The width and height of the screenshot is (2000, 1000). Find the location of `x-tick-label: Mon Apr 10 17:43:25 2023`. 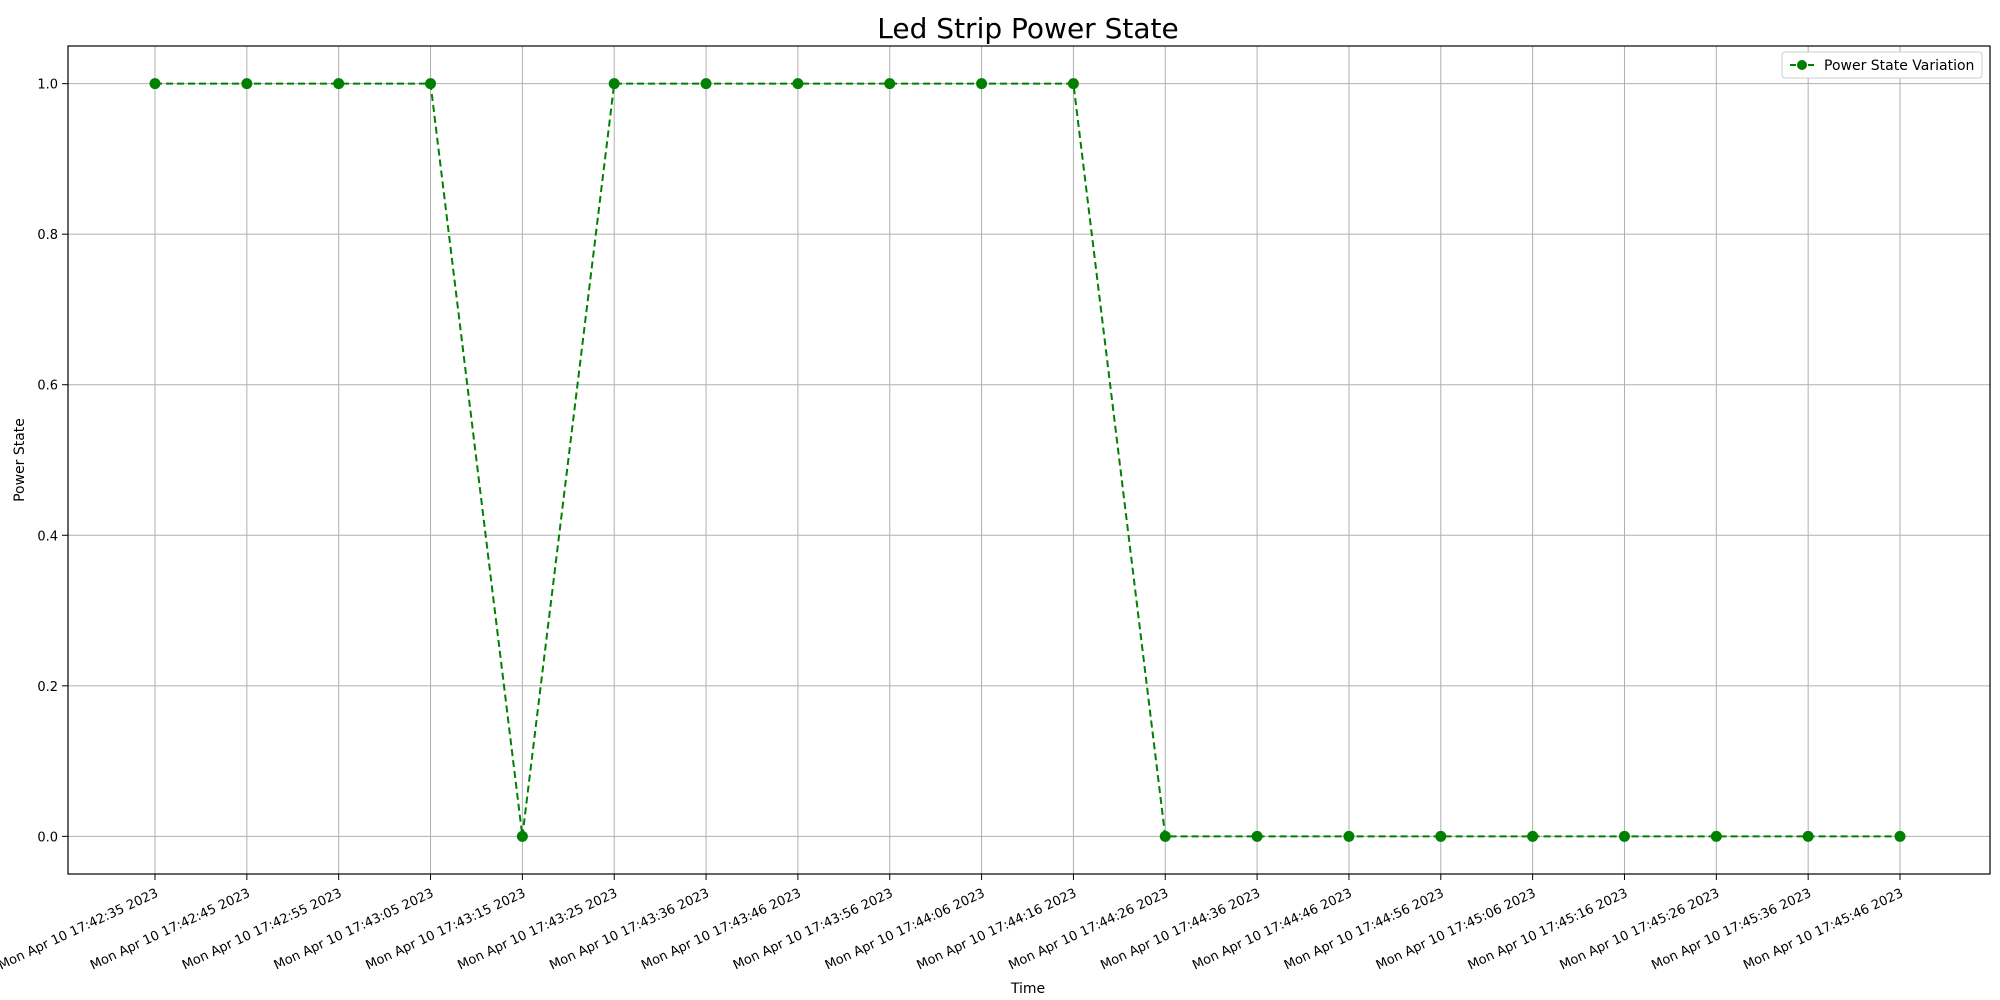

x-tick-label: Mon Apr 10 17:43:25 2023 is located at coordinates (537, 929).